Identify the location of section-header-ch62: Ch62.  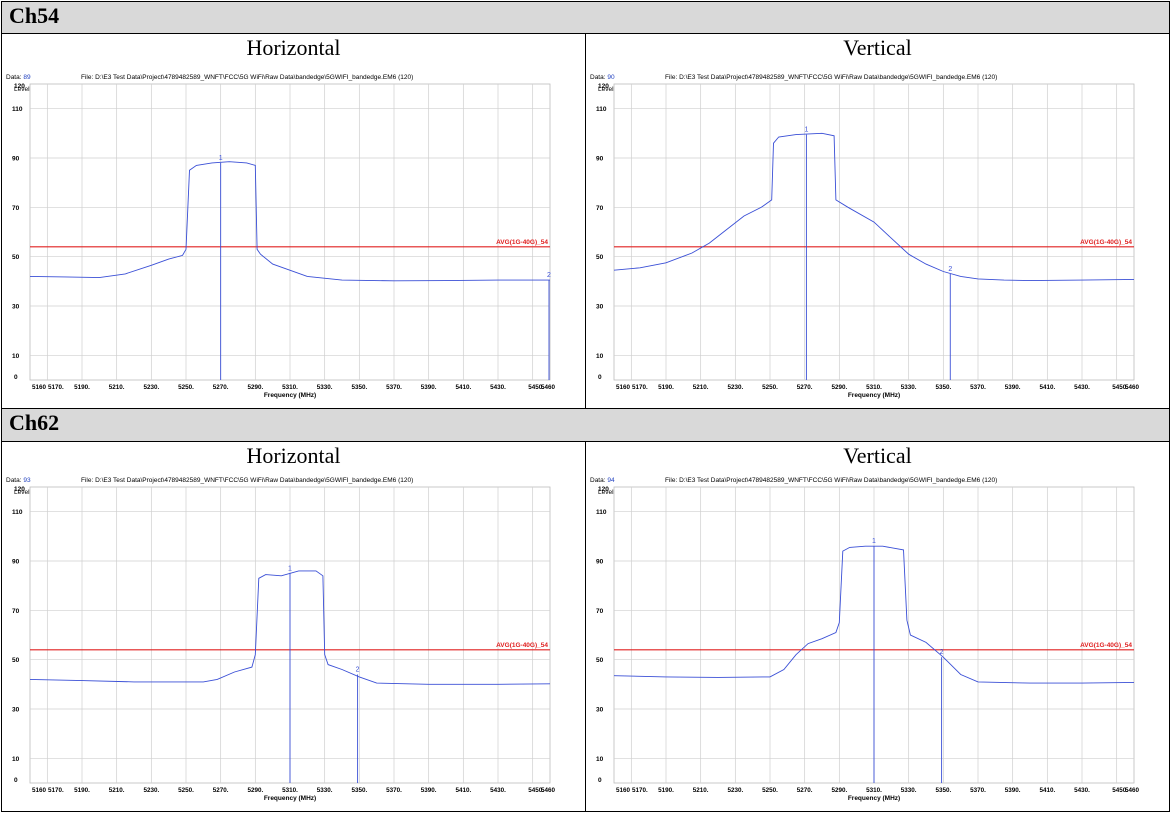
(585, 425).